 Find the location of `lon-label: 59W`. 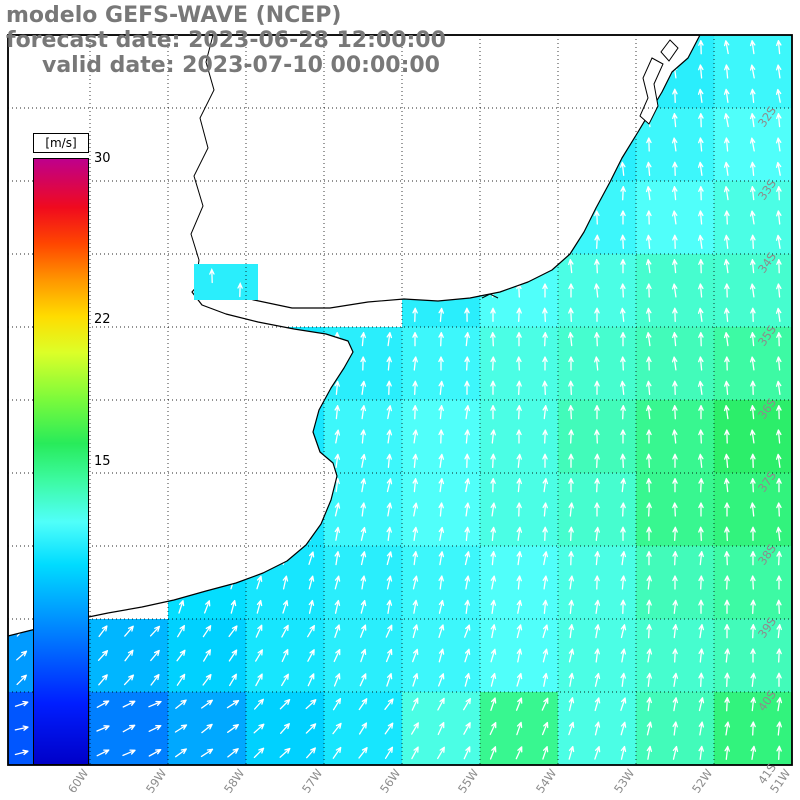

lon-label: 59W is located at coordinates (156, 780).